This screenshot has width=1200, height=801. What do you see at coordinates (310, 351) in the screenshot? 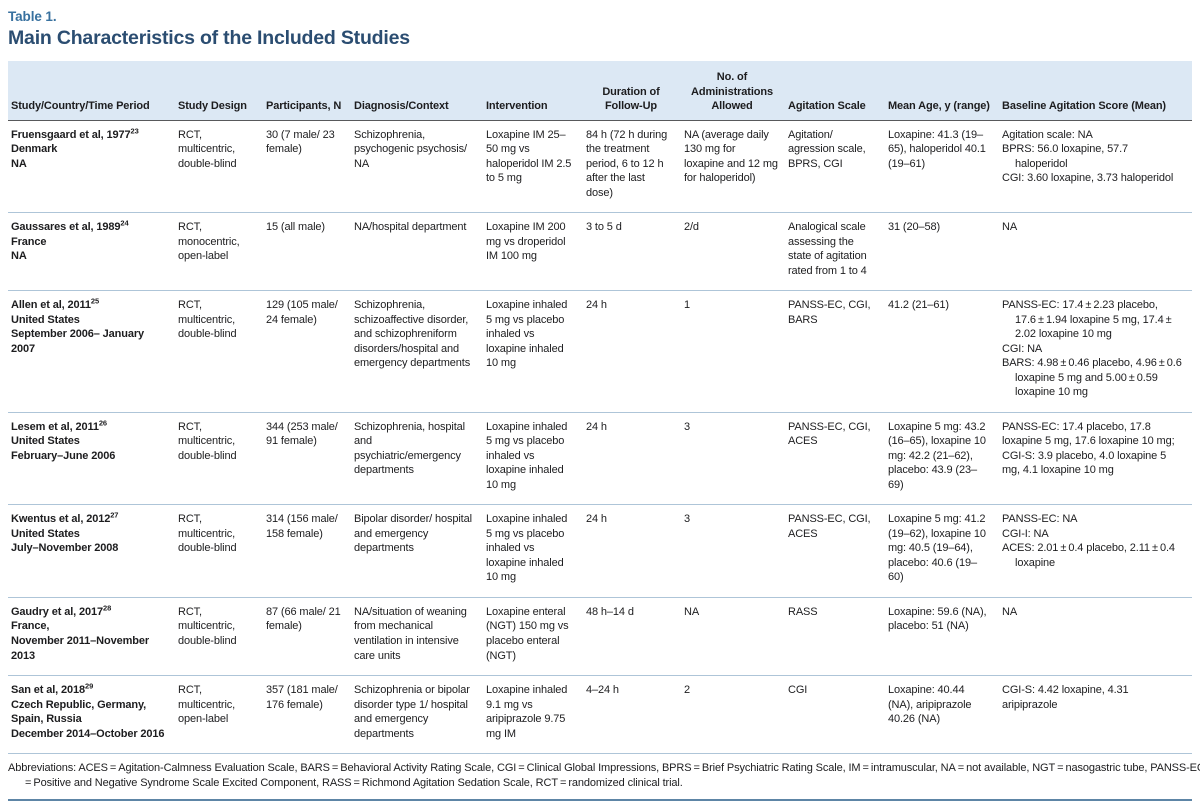
I see `participants-cell: 129 (105 male/ 24 female)` at bounding box center [310, 351].